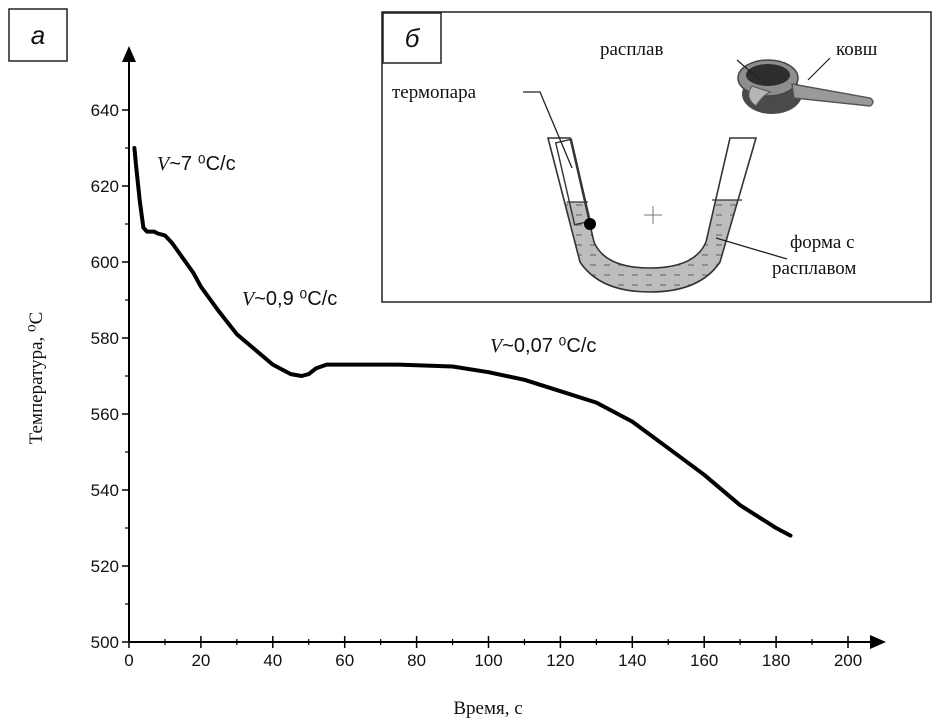 This screenshot has height=722, width=939. I want to click on ladle-spout, so click(760, 96).